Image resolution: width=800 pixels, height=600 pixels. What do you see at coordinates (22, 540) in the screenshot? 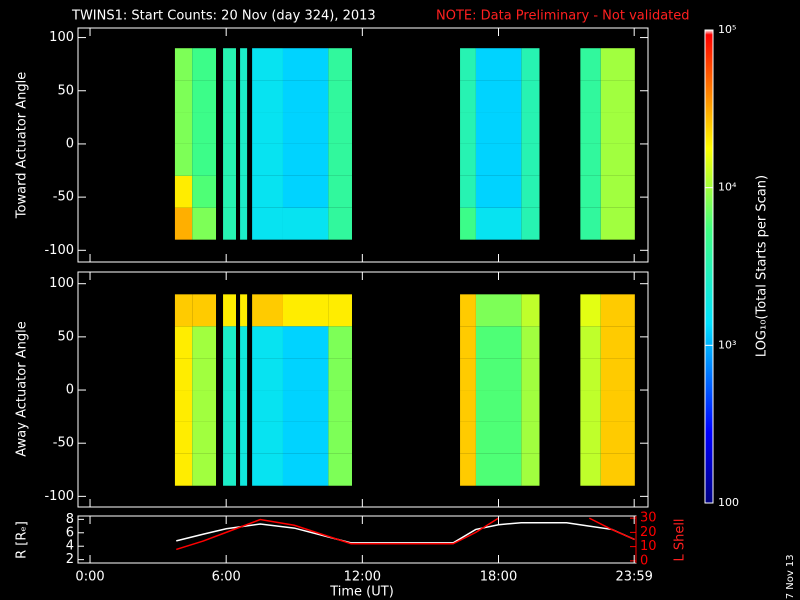
I see `y-axis-label: R [Rₑ]` at bounding box center [22, 540].